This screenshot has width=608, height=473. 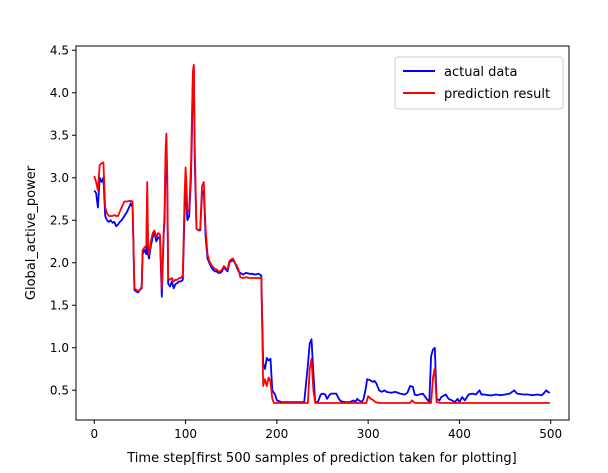 I want to click on x-tick-label: 200, so click(x=276, y=434).